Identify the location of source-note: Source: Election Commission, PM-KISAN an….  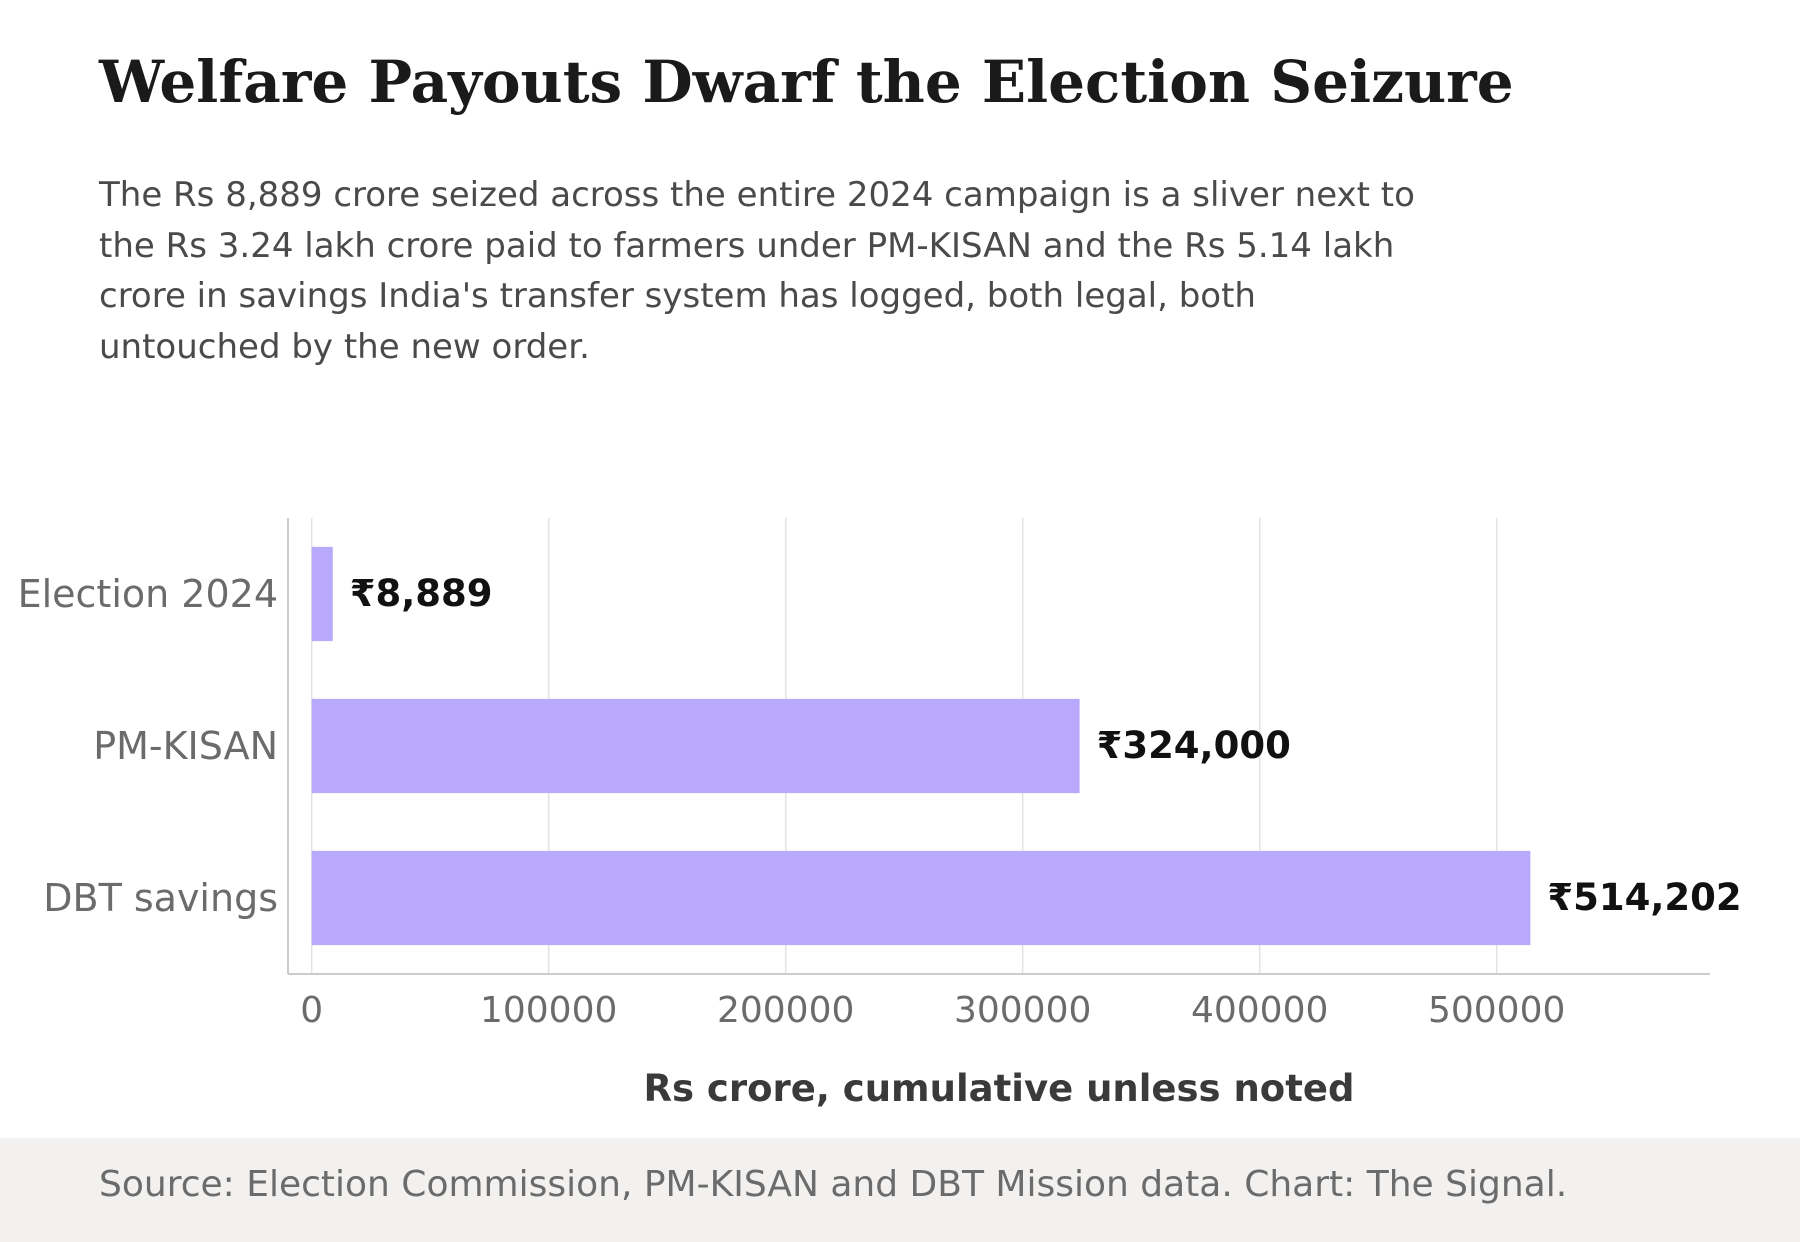
(833, 1184).